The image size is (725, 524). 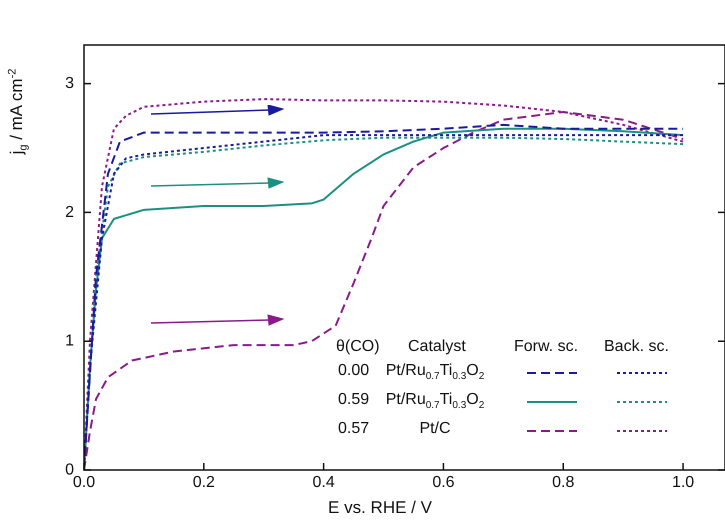 What do you see at coordinates (69, 83) in the screenshot?
I see `y-tick-label: 3` at bounding box center [69, 83].